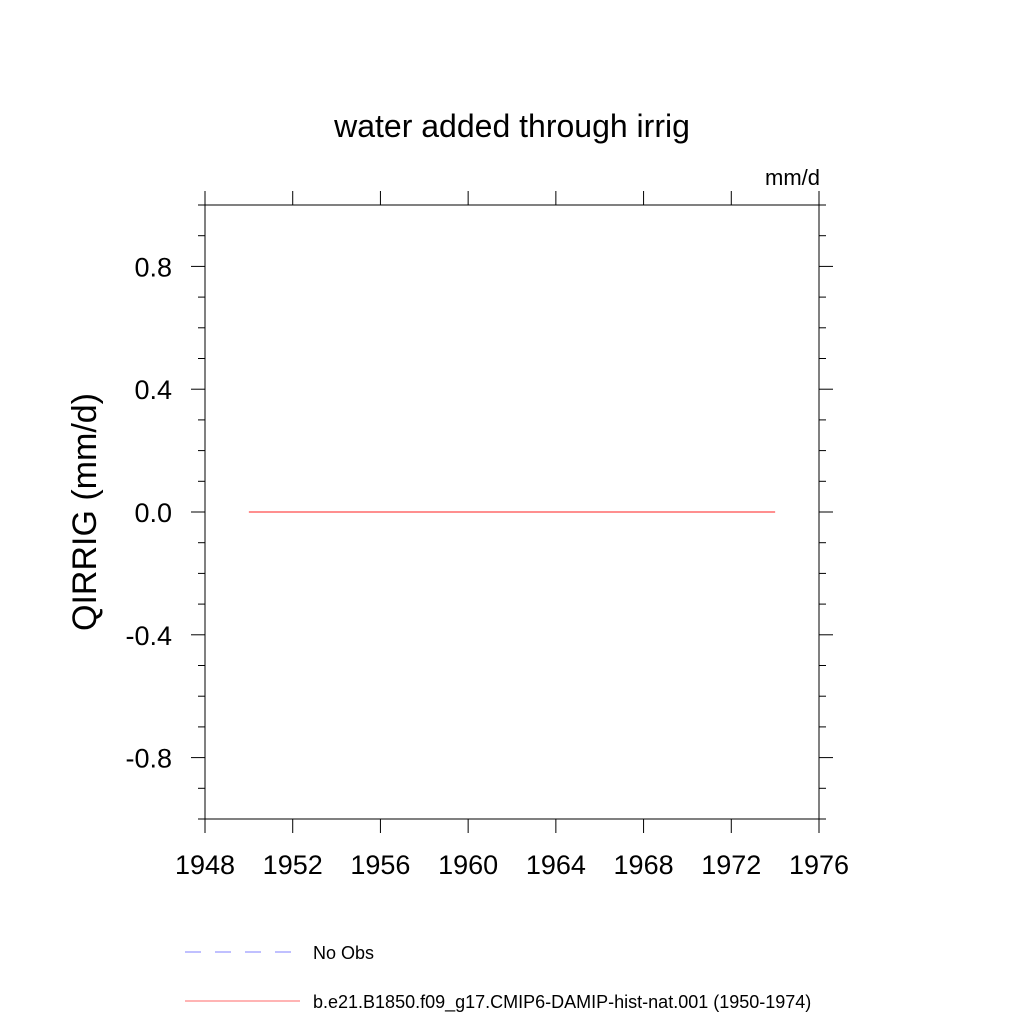 The image size is (1024, 1024). What do you see at coordinates (153, 267) in the screenshot?
I see `y-tick-label: 0.8` at bounding box center [153, 267].